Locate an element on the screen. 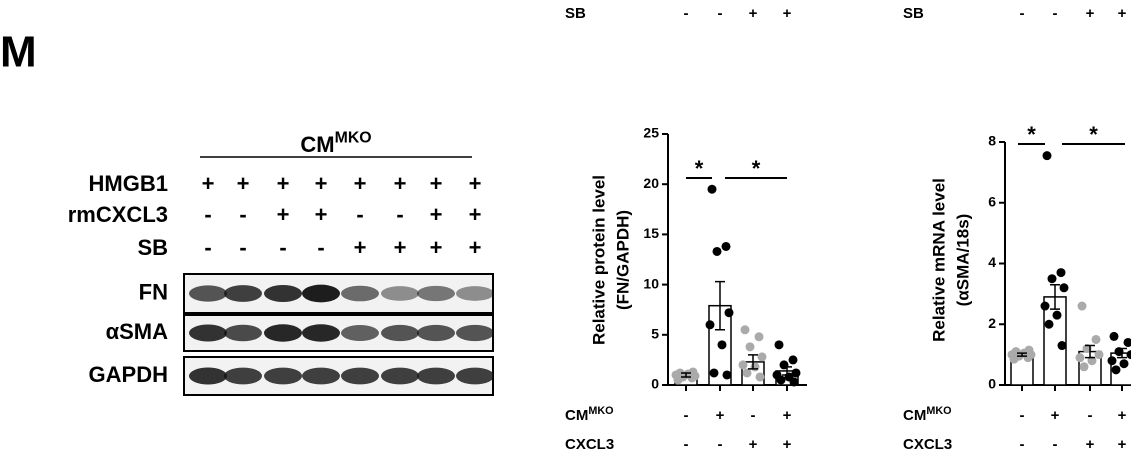  y-tick-label: 8 is located at coordinates (992, 141).